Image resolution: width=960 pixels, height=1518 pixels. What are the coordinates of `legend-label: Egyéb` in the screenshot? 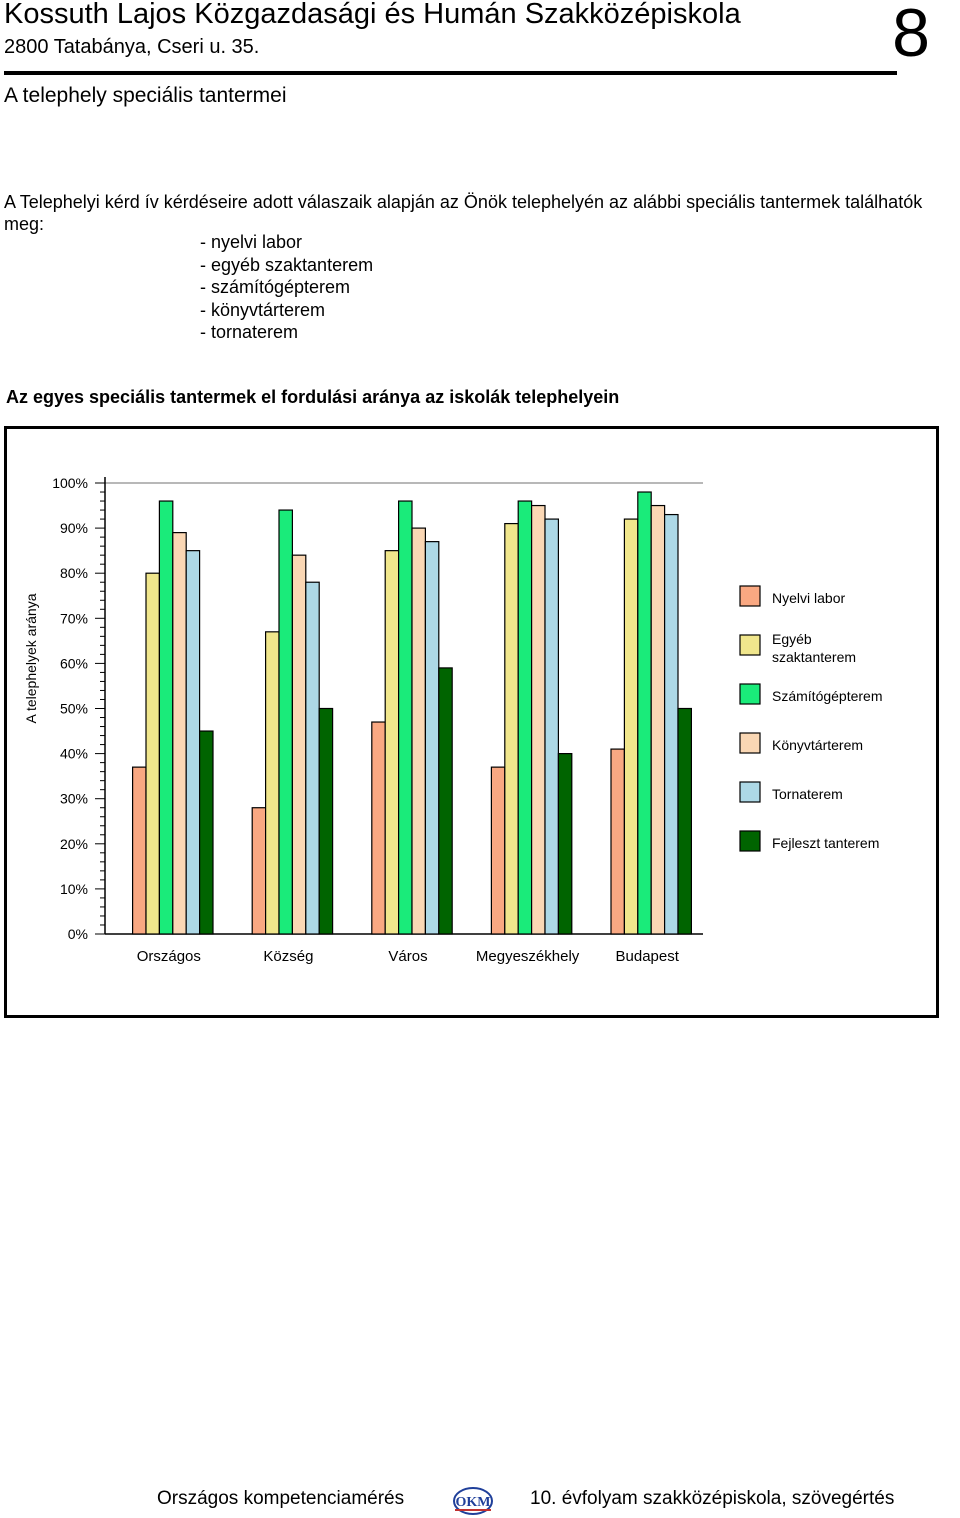 It's located at (792, 639).